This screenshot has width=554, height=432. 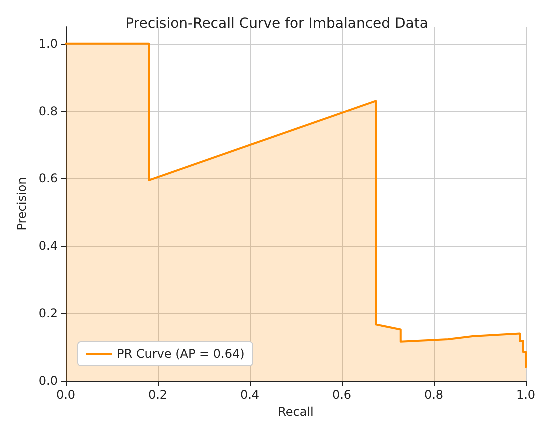 I want to click on y-tick-label: 0.4, so click(x=48, y=246).